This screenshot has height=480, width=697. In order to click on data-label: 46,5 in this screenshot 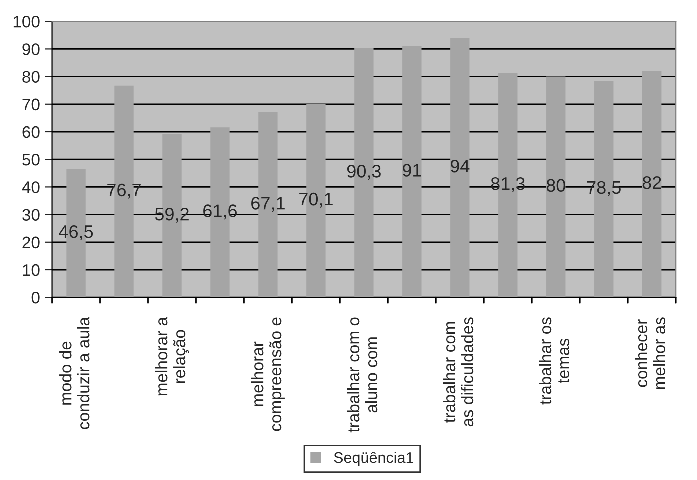, I will do `click(76, 232)`.